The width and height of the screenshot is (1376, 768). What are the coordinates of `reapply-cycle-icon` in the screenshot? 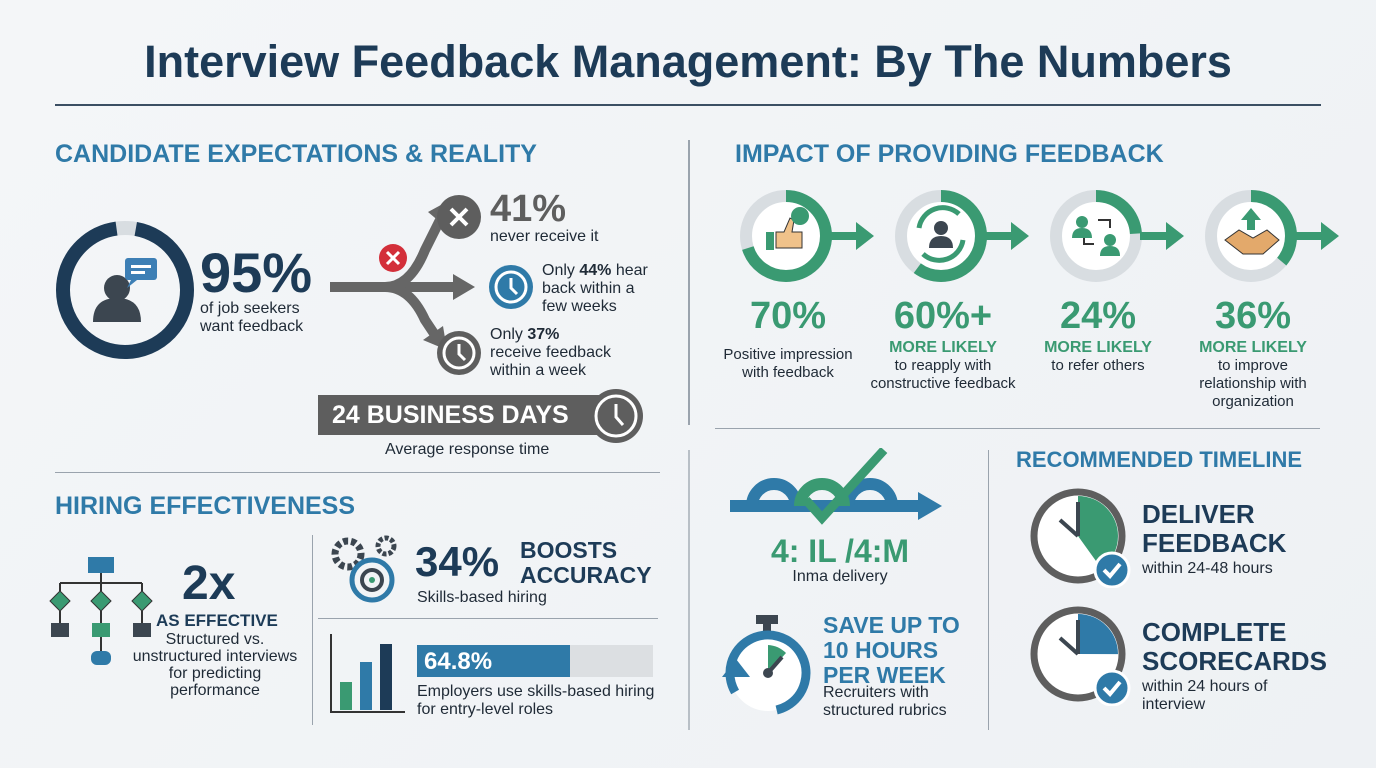 It's located at (941, 234).